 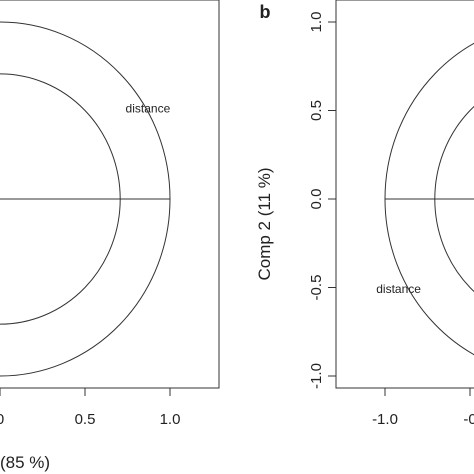 I want to click on x-tick-label: 0.5, so click(x=85, y=419).